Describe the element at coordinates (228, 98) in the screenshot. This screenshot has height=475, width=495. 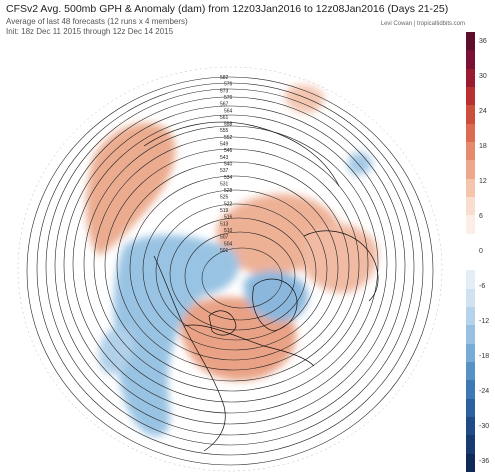
I see `contour-label: 570` at that location.